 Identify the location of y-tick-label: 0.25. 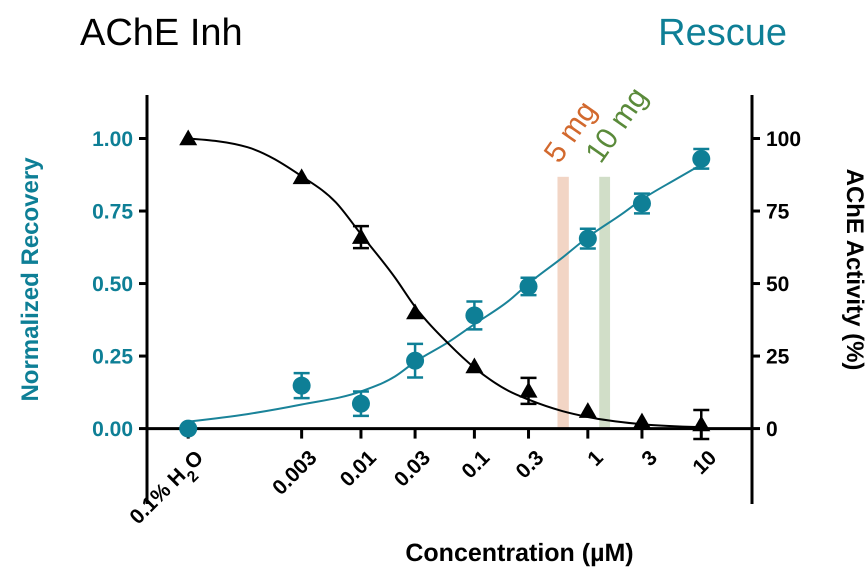
(113, 356).